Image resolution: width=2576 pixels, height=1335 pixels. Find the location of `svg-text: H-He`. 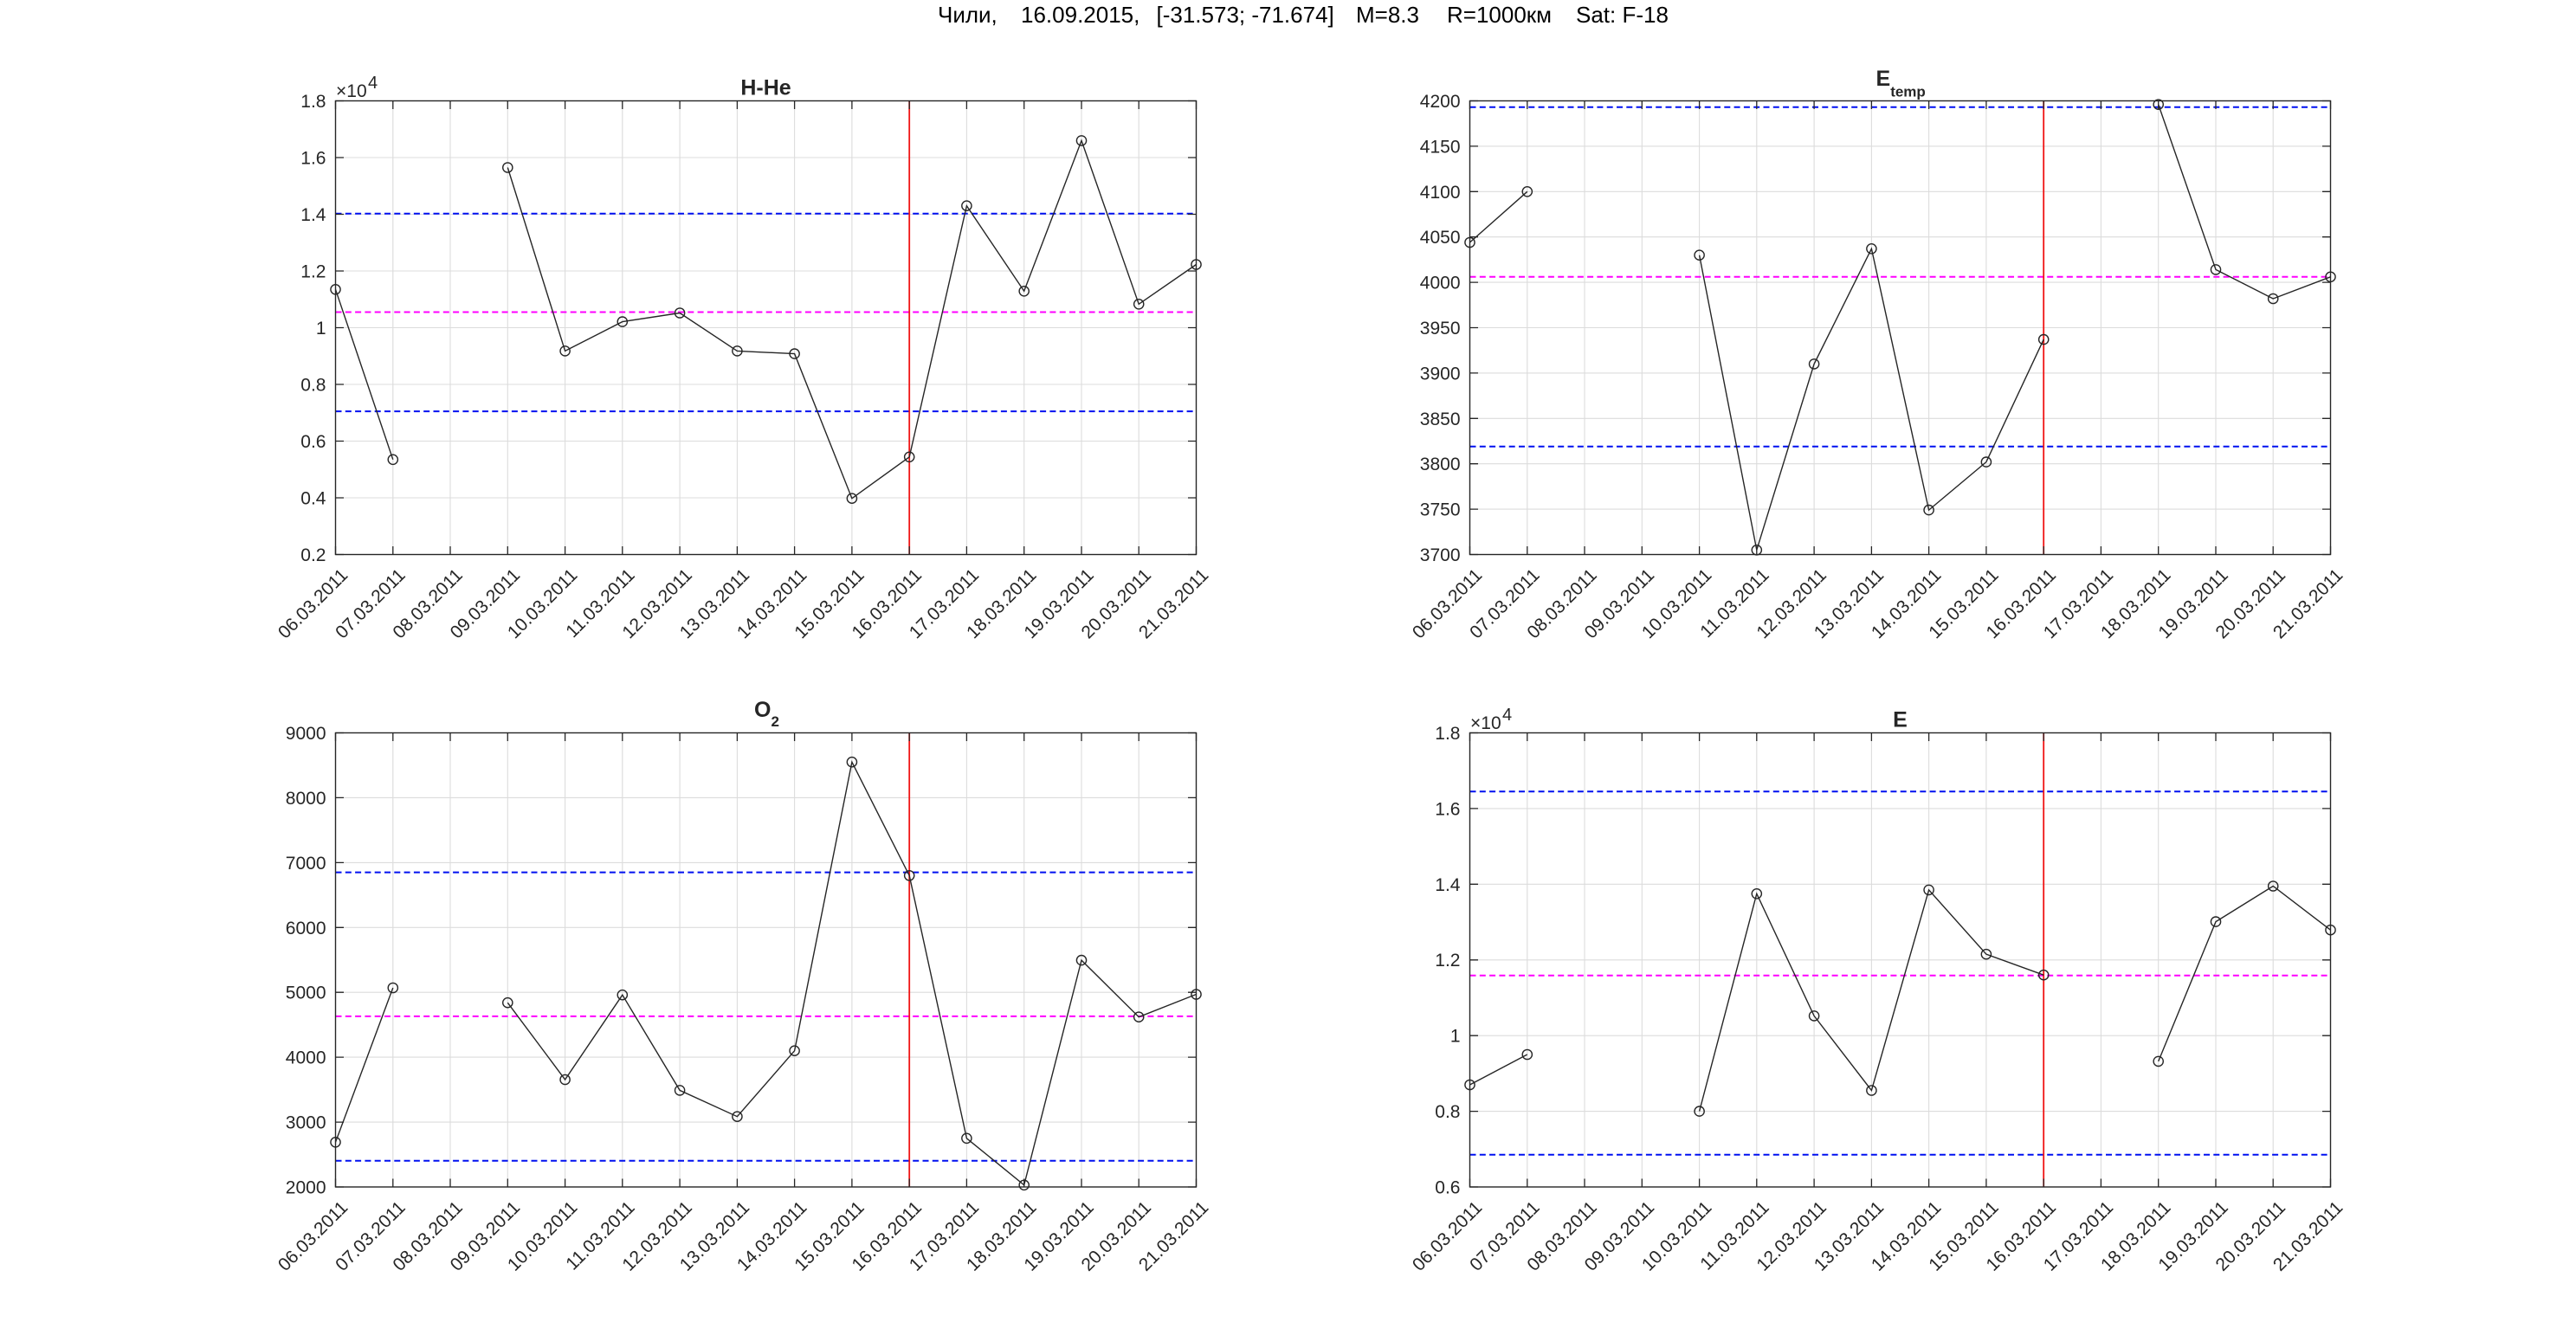

svg-text: H-He is located at coordinates (765, 88).